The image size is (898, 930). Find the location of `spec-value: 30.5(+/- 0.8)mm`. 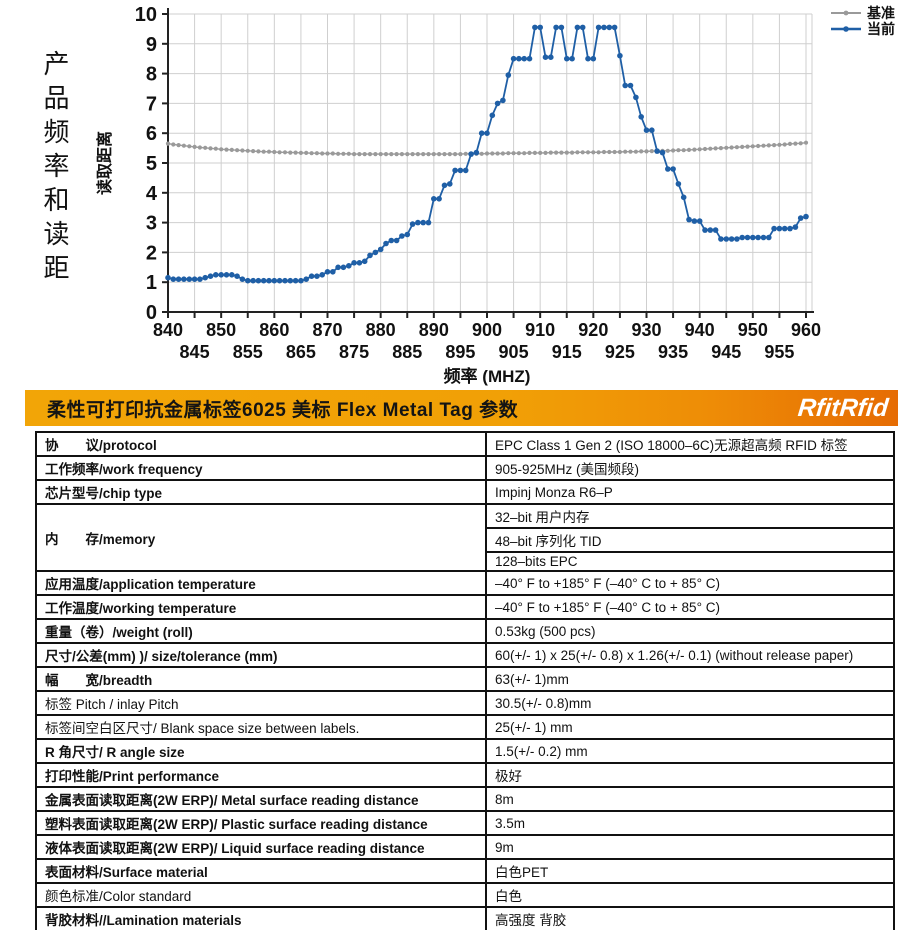

spec-value: 30.5(+/- 0.8)mm is located at coordinates (690, 703).